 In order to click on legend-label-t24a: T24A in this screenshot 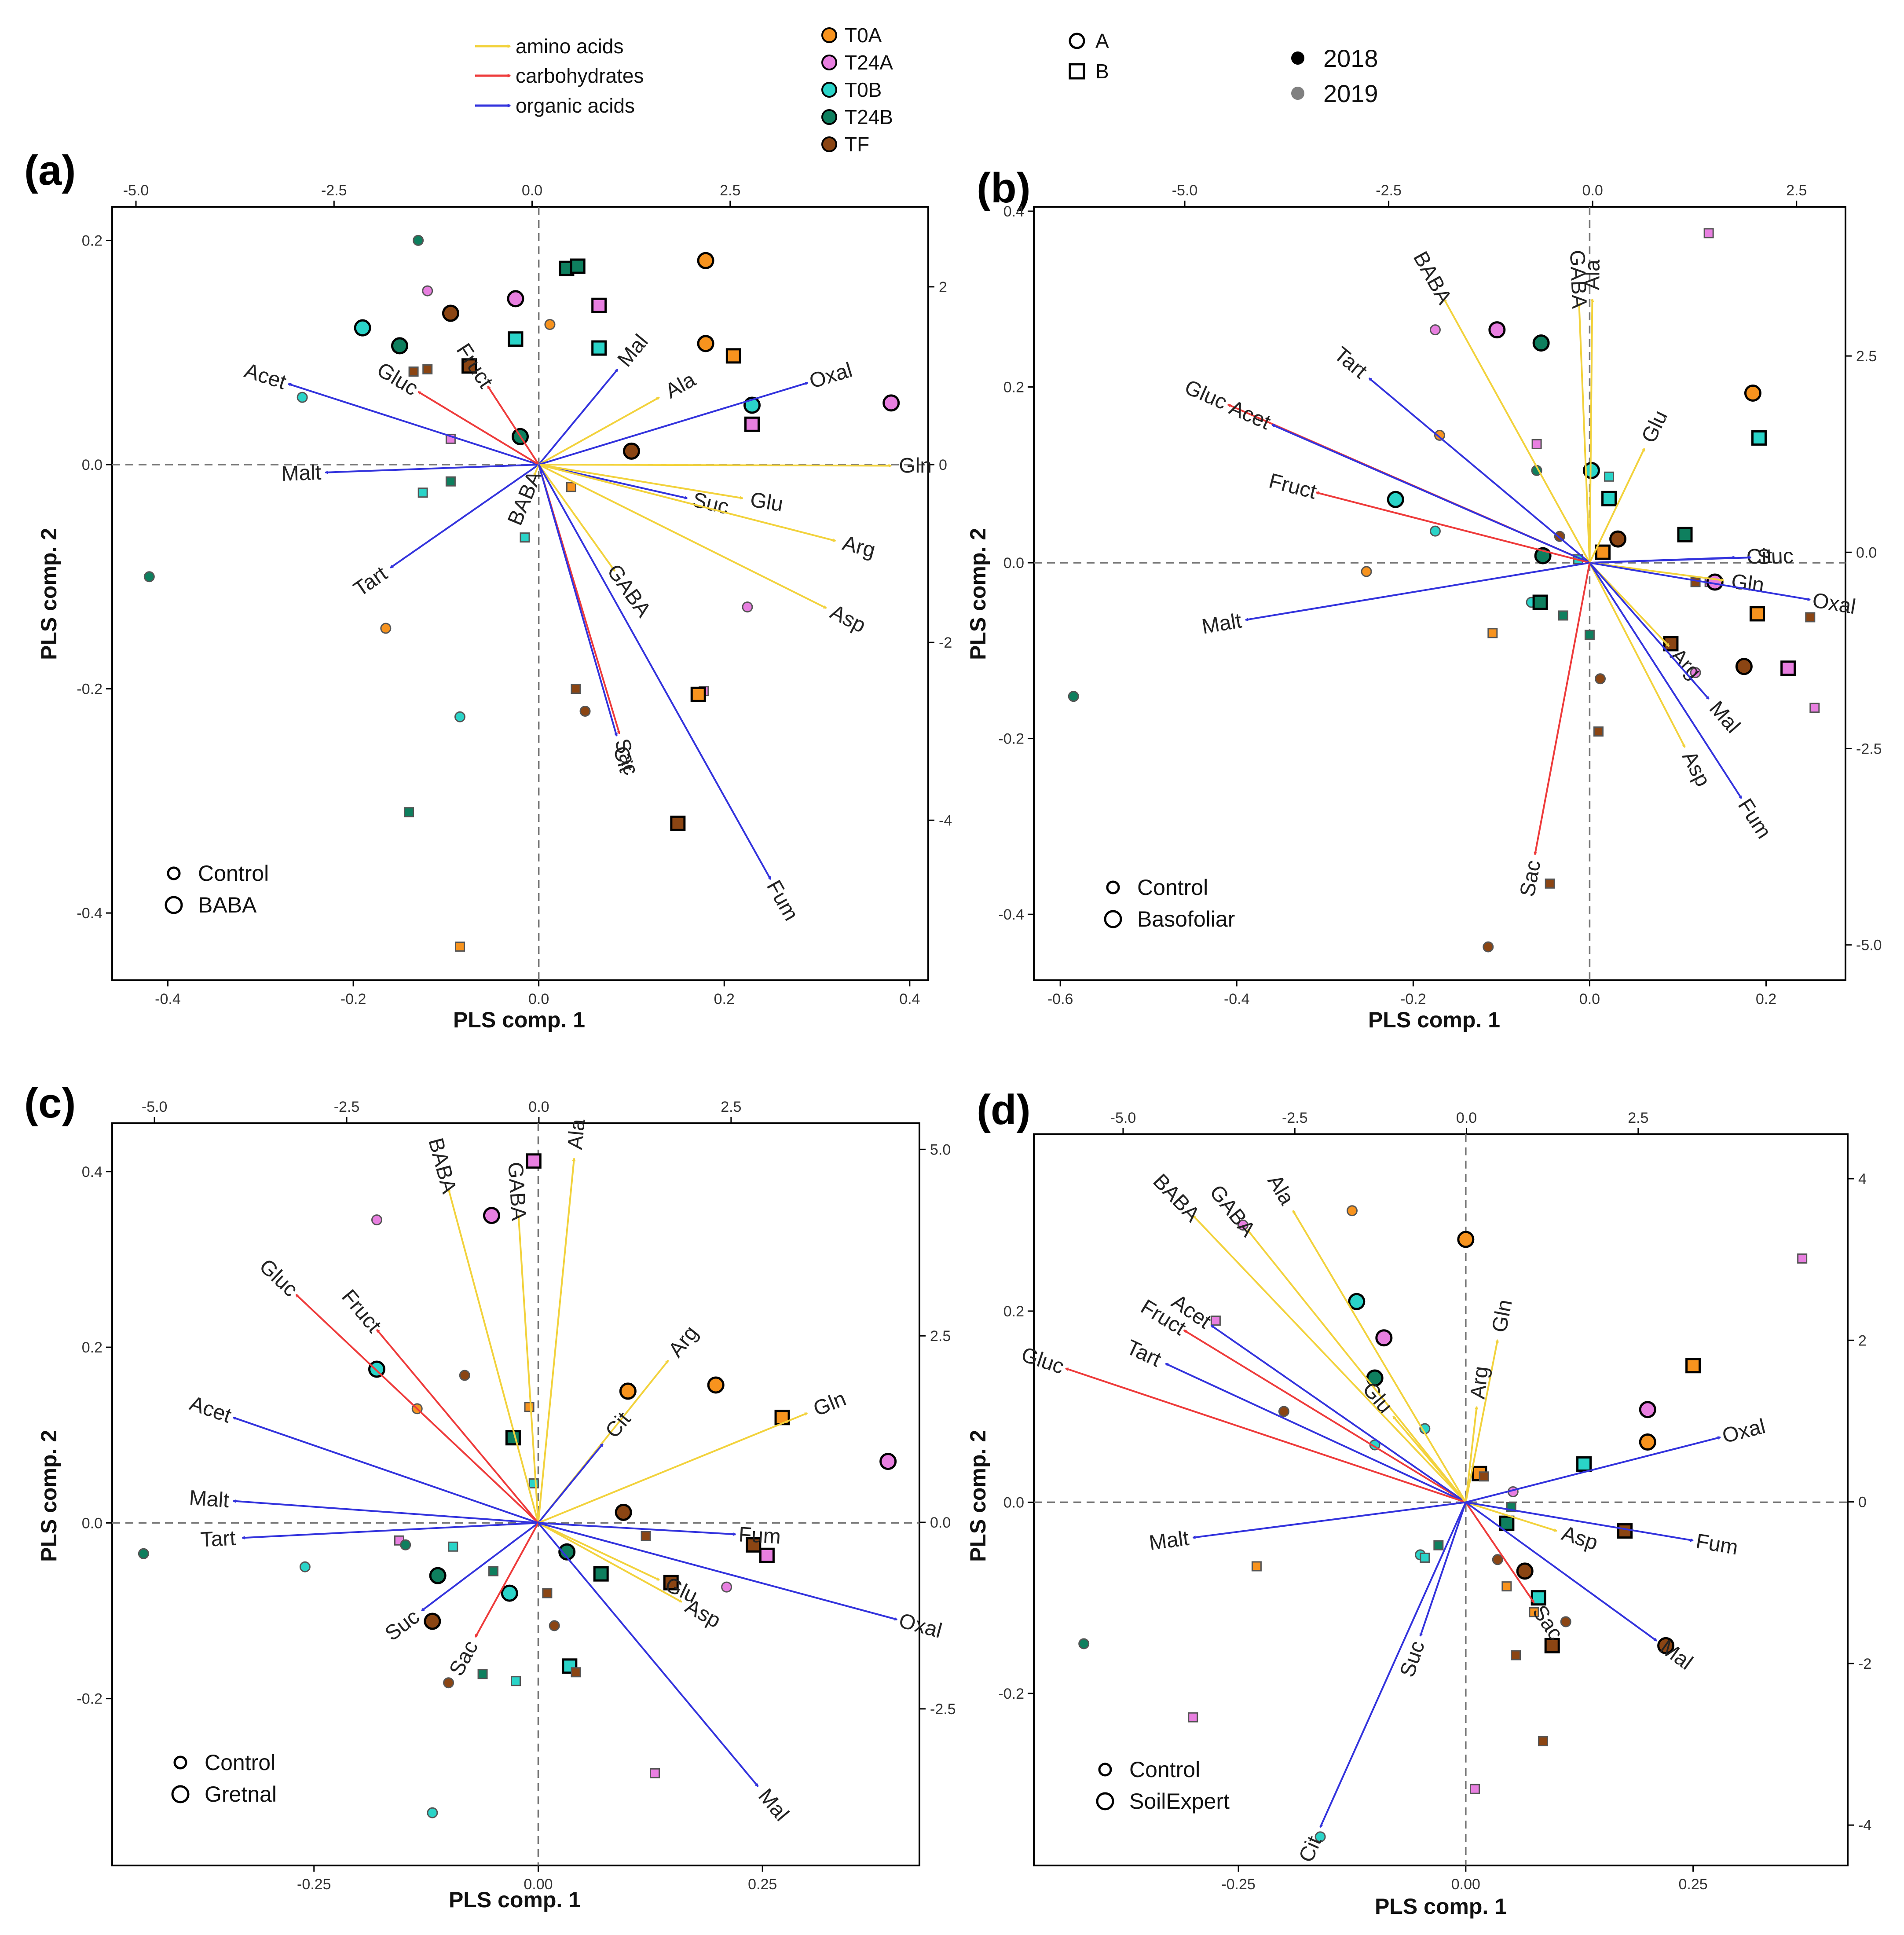, I will do `click(869, 63)`.